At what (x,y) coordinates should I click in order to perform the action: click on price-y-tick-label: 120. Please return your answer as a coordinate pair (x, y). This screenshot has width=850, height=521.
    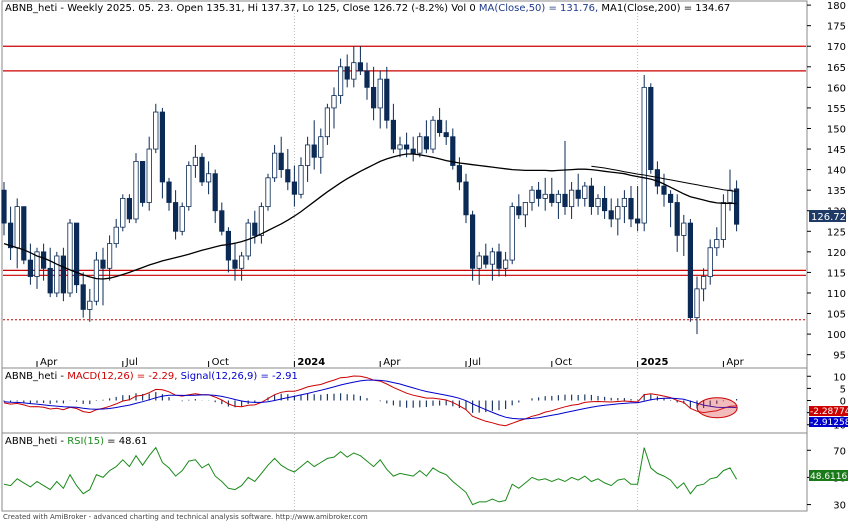
    Looking at the image, I should click on (836, 253).